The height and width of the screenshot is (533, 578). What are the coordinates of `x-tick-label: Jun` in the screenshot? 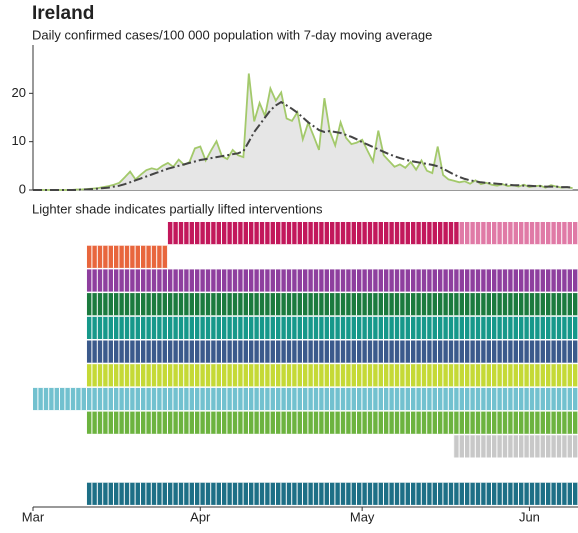 It's located at (529, 516).